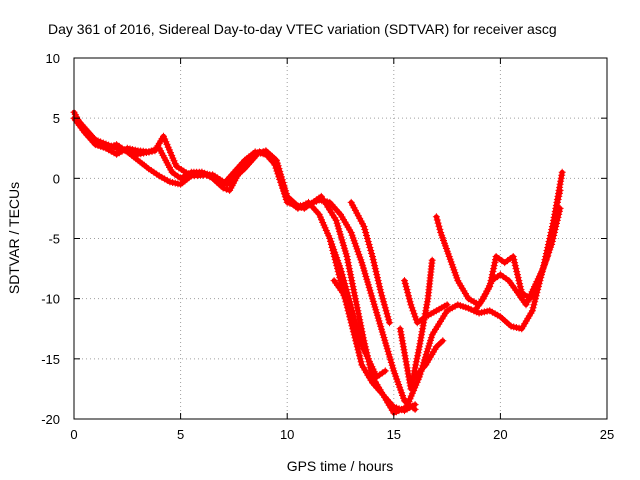 Image resolution: width=640 pixels, height=480 pixels. Describe the element at coordinates (53, 58) in the screenshot. I see `y-tick-label: 10` at that location.